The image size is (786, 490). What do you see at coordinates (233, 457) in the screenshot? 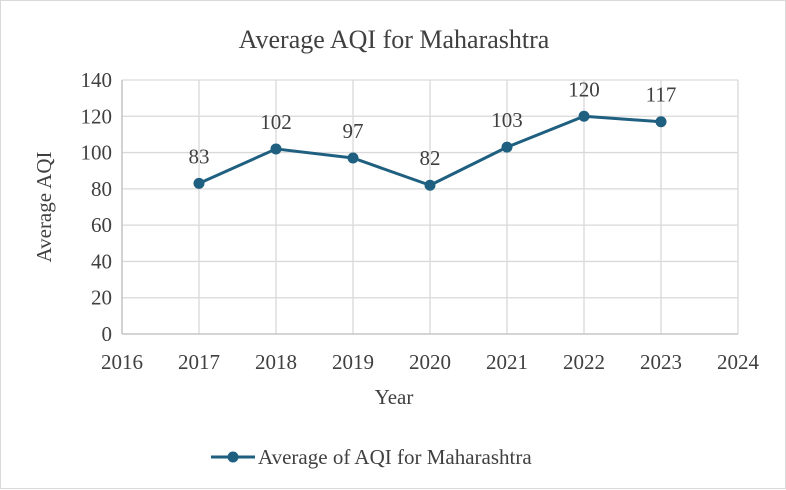
I see `legend-marker` at bounding box center [233, 457].